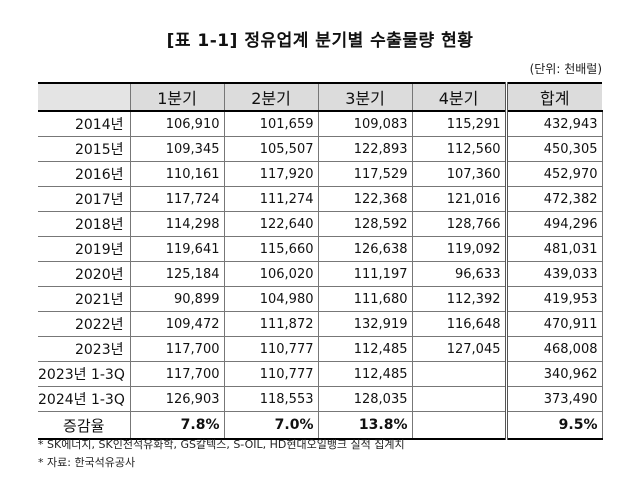 This screenshot has width=640, height=491. I want to click on cell-q1: 125,184, so click(177, 274).